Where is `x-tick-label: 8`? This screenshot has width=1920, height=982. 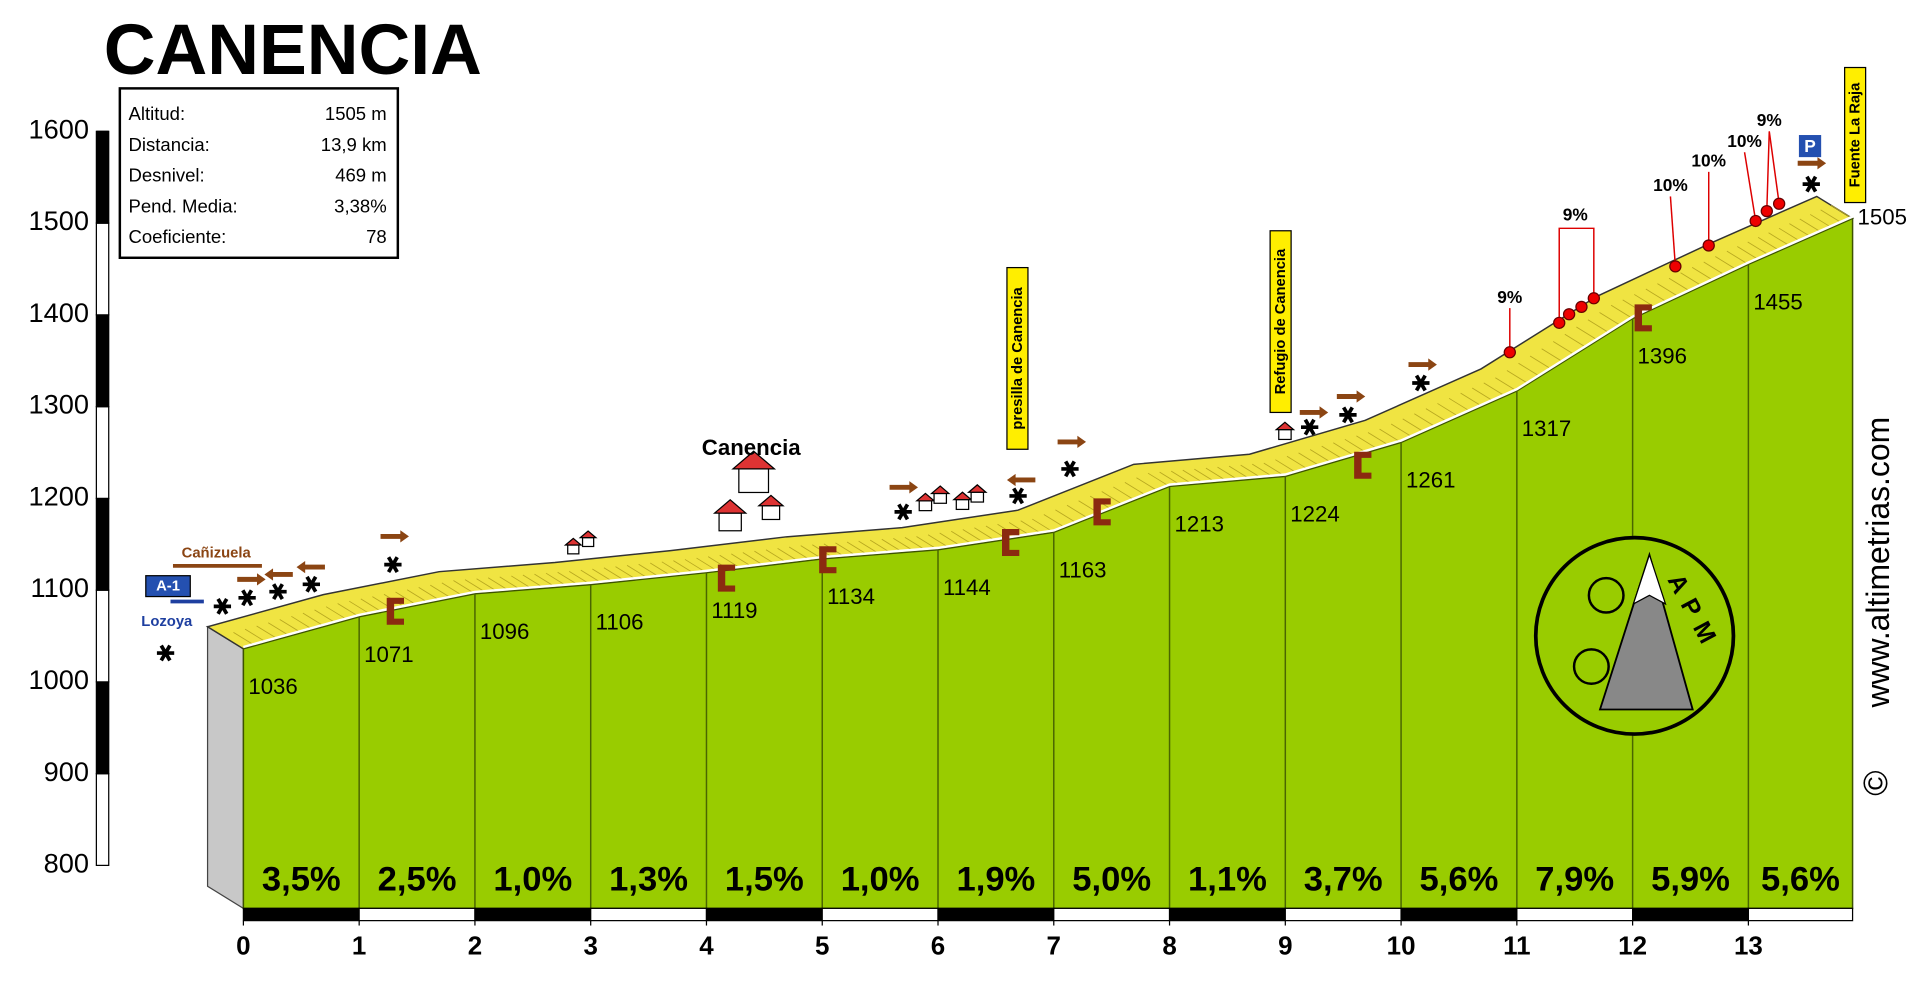 x-tick-label: 8 is located at coordinates (1169, 947).